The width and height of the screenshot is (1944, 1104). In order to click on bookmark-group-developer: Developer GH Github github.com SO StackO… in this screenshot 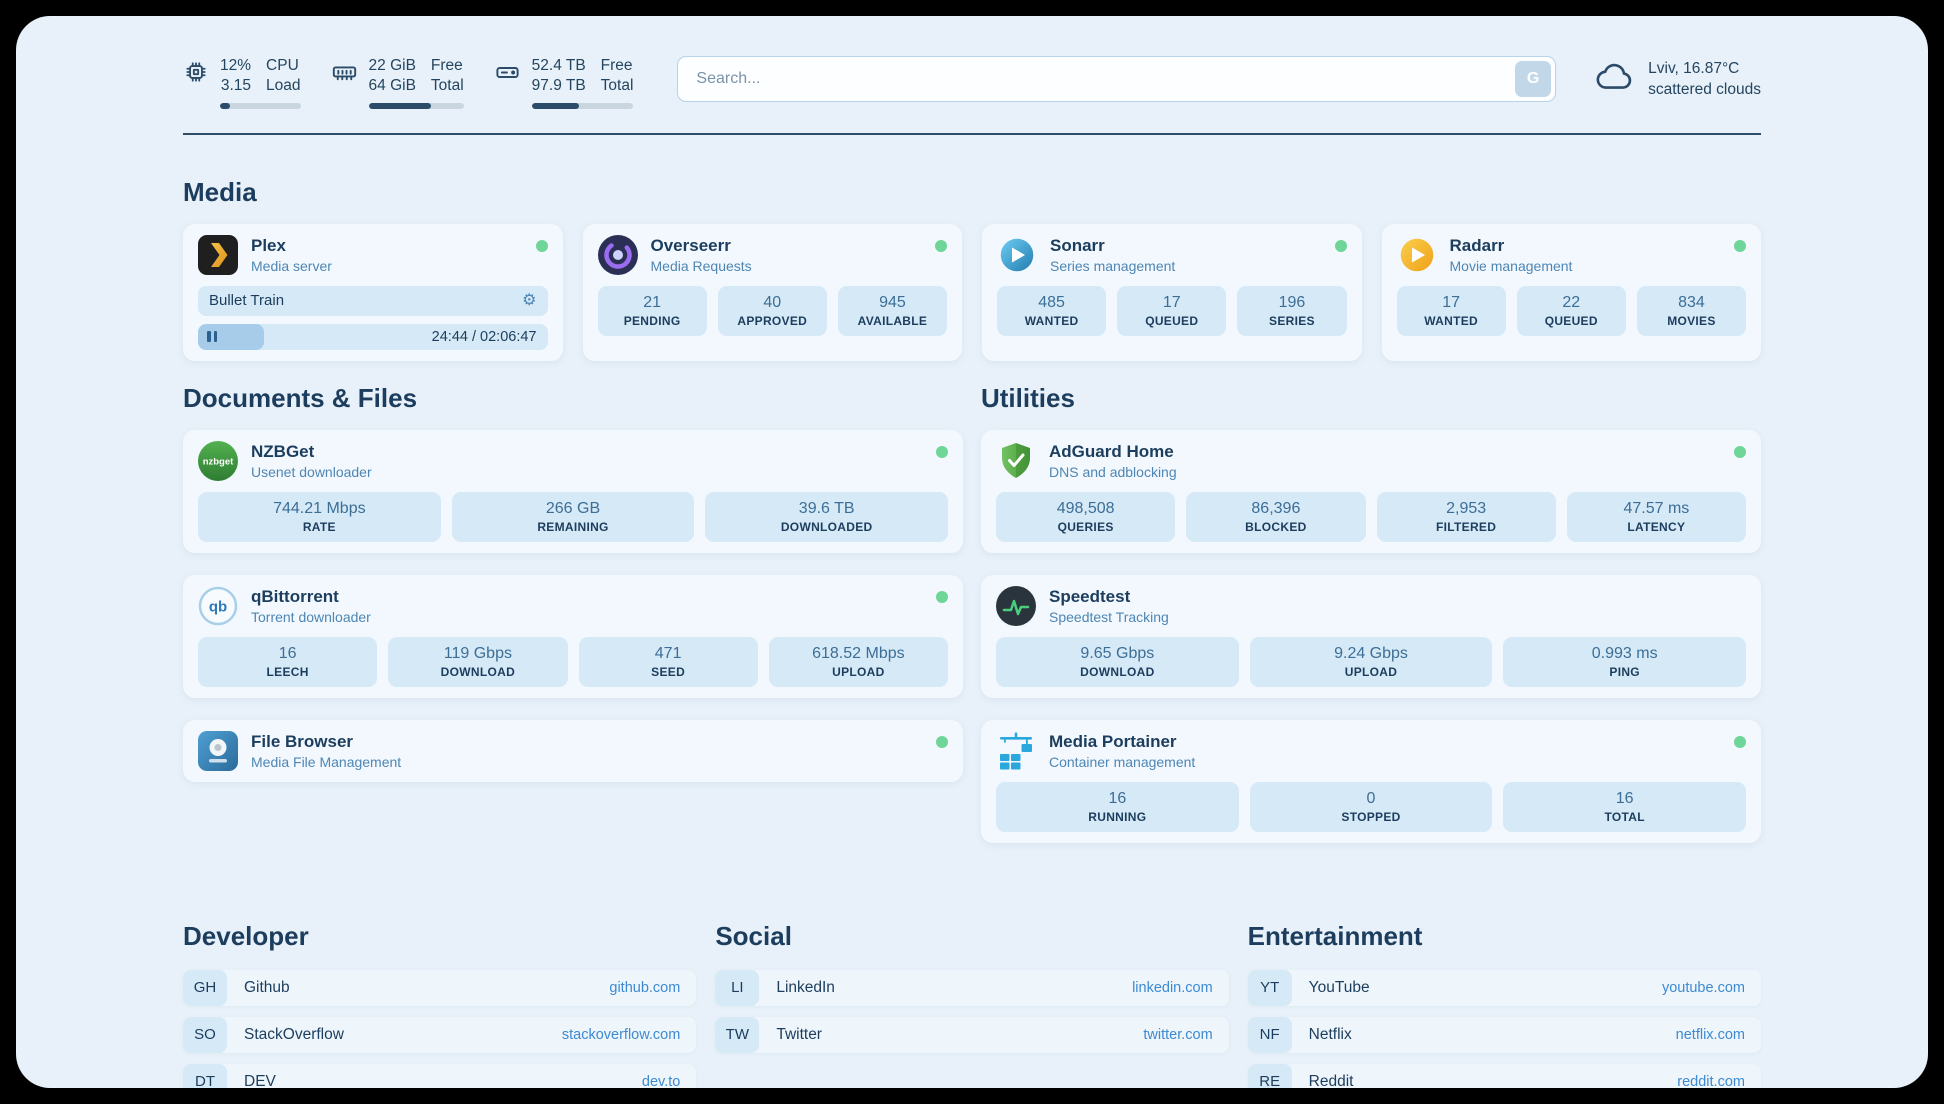, I will do `click(440, 1004)`.